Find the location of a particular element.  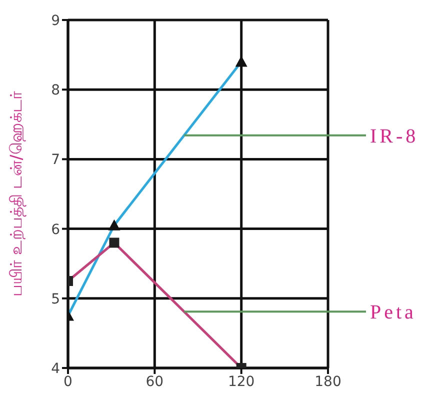

text: Peta is located at coordinates (393, 313).